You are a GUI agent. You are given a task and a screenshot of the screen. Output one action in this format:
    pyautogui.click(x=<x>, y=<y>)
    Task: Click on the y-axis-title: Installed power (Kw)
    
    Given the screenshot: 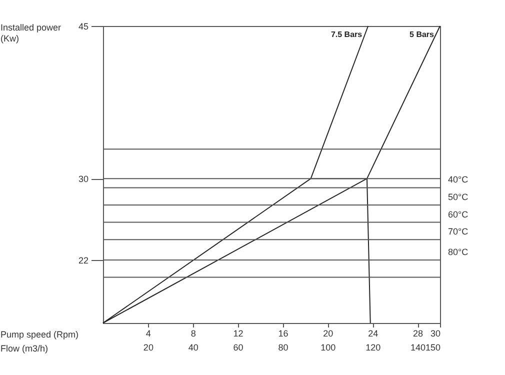 What is the action you would take?
    pyautogui.click(x=31, y=33)
    